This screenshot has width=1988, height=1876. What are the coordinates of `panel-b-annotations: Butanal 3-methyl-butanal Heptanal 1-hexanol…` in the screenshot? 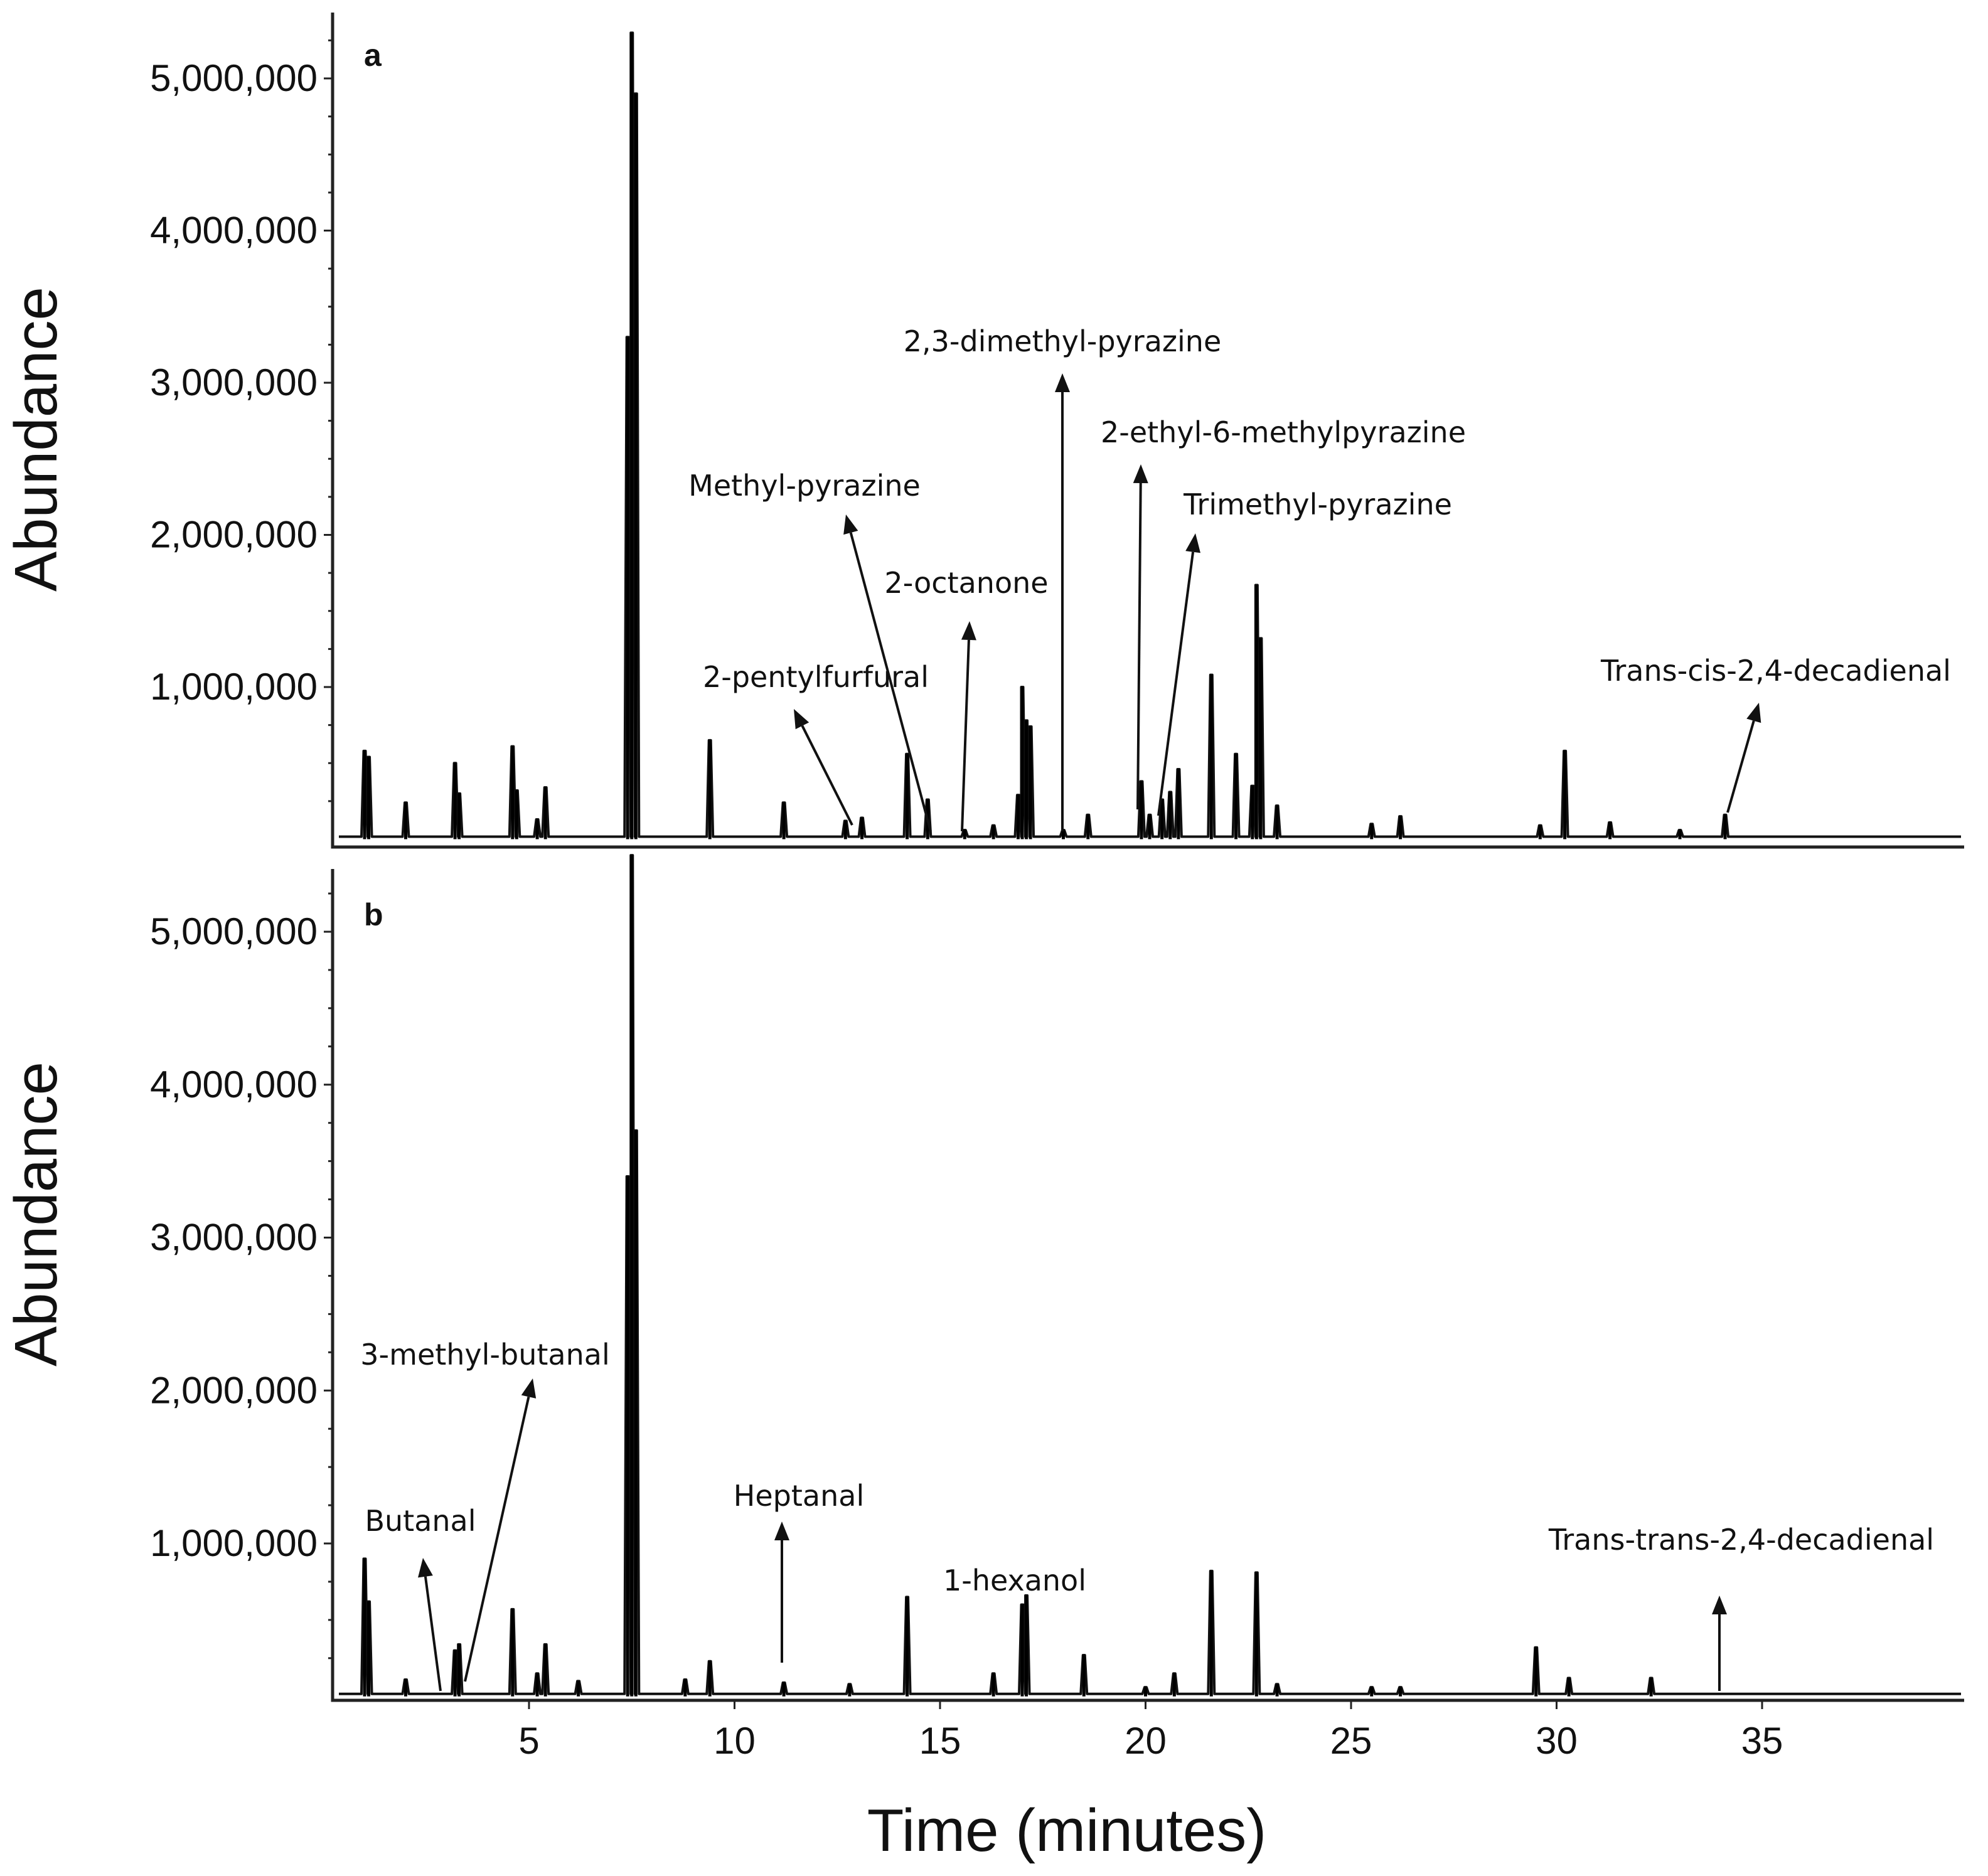 It's located at (1147, 1515).